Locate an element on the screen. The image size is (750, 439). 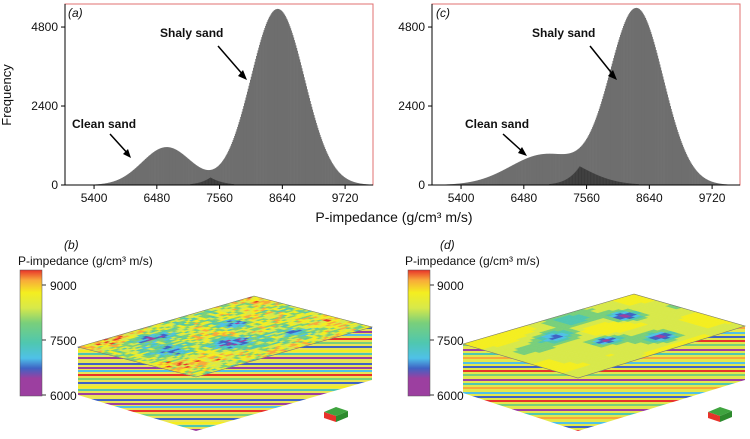
colorbar-b-tick-9000: 9000 is located at coordinates (63, 286).